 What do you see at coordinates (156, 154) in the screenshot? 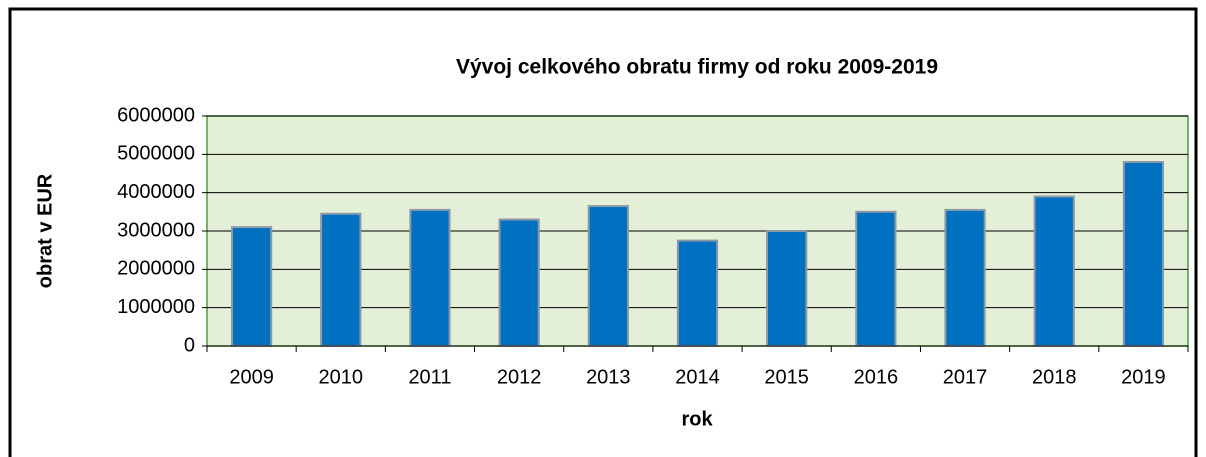
I see `y-tick-label: 5000000` at bounding box center [156, 154].